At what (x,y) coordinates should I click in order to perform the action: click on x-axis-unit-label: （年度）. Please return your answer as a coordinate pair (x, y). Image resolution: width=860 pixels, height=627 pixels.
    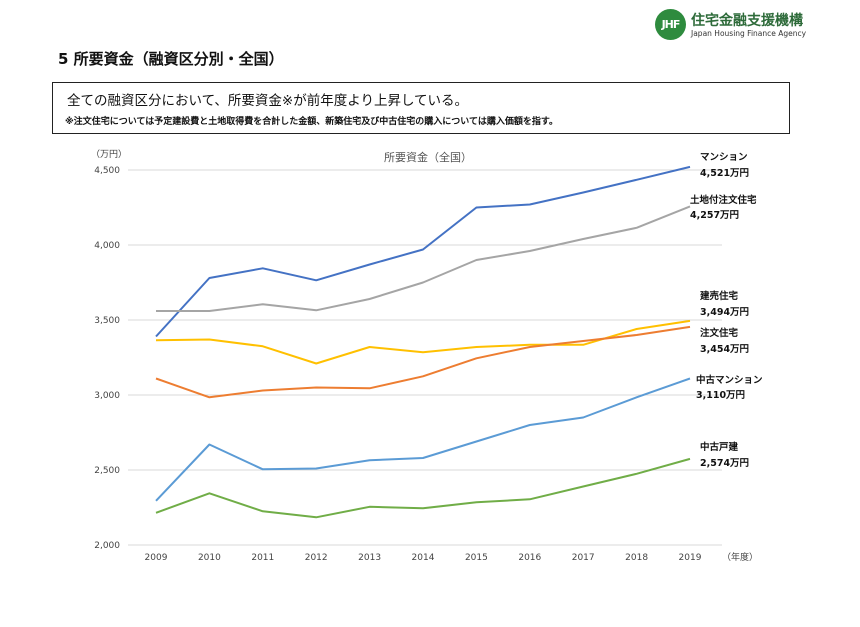
    Looking at the image, I should click on (740, 557).